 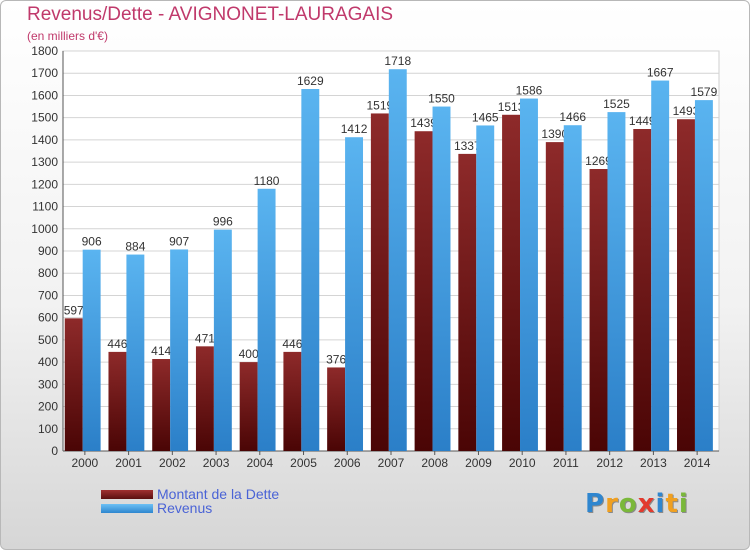 I want to click on data-label-revenus: 1586, so click(x=529, y=91).